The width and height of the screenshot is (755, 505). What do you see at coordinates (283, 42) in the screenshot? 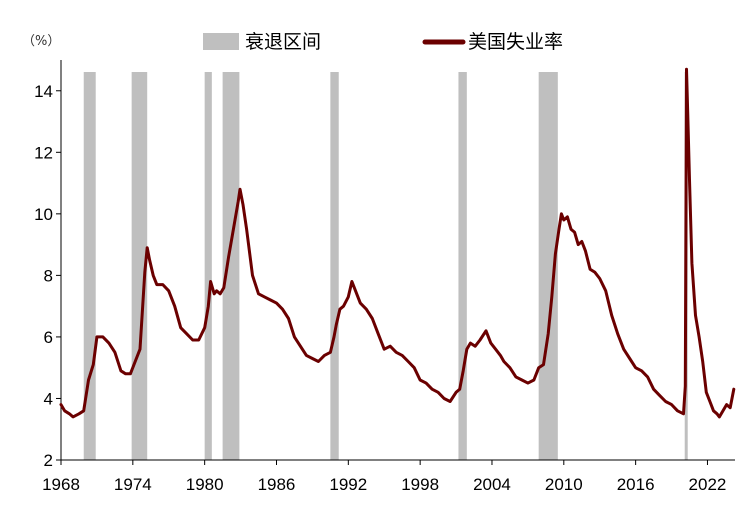
I see `legend-recession-label: 衰退区间` at bounding box center [283, 42].